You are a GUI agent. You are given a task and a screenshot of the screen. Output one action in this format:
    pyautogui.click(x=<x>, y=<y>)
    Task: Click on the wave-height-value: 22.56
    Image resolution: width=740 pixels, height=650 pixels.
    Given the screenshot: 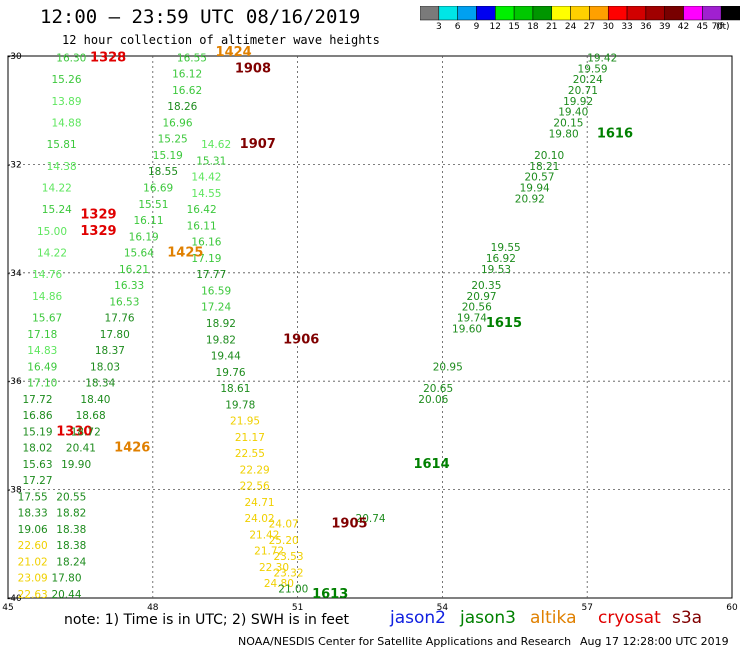 What is the action you would take?
    pyautogui.click(x=255, y=487)
    